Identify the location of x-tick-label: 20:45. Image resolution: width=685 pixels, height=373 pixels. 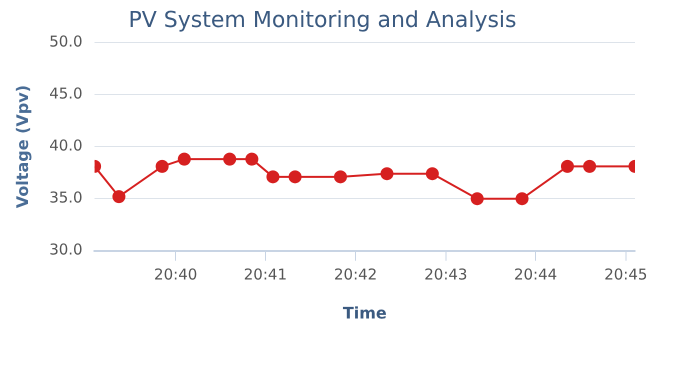
(626, 275).